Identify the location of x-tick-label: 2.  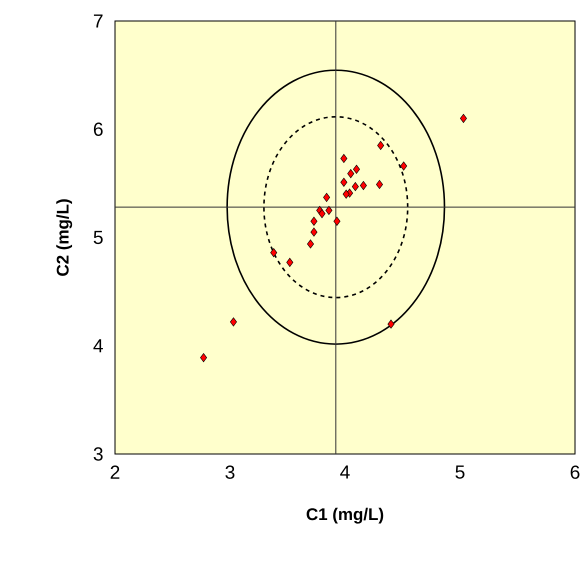
(115, 472).